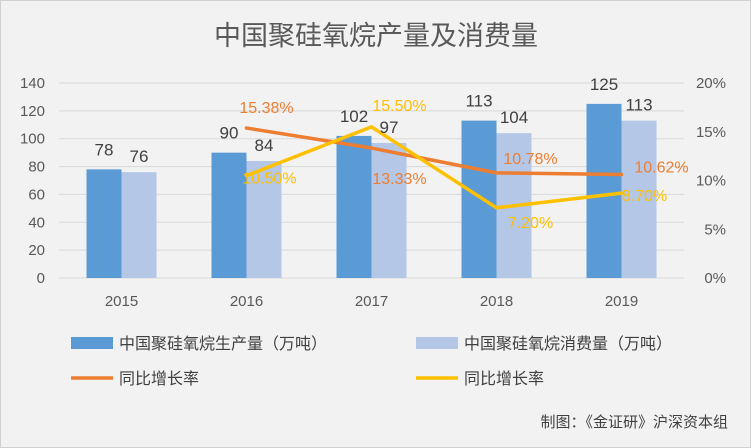 The height and width of the screenshot is (448, 751). I want to click on y-right-tick-label: 0%, so click(715, 278).